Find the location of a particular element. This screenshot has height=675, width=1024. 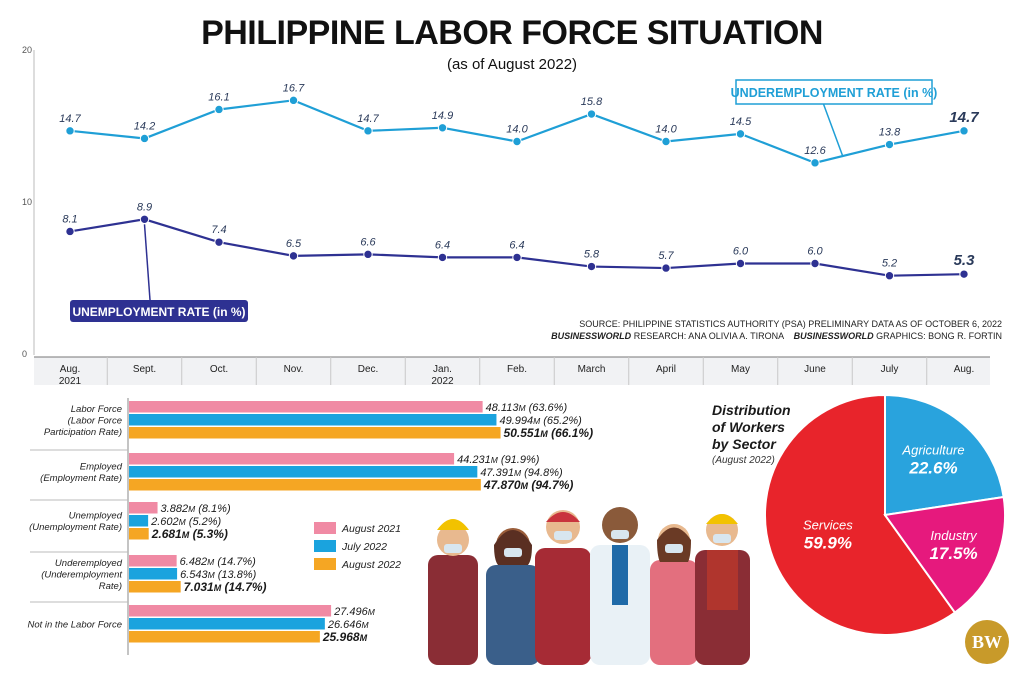

month-tick-11: July is located at coordinates (890, 369).